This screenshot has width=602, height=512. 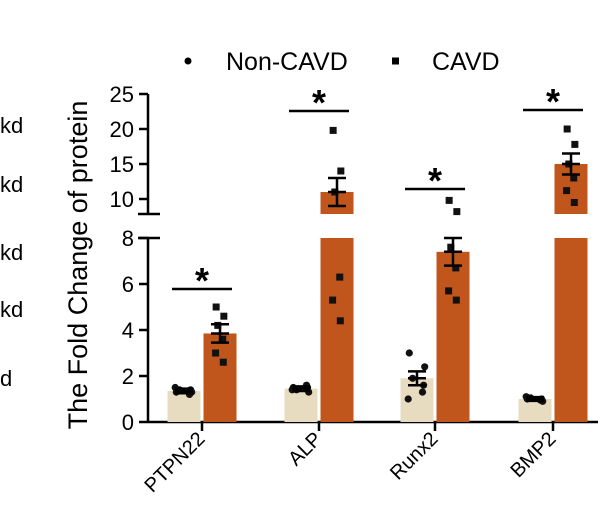 I want to click on legend-marker-square, so click(x=395, y=61).